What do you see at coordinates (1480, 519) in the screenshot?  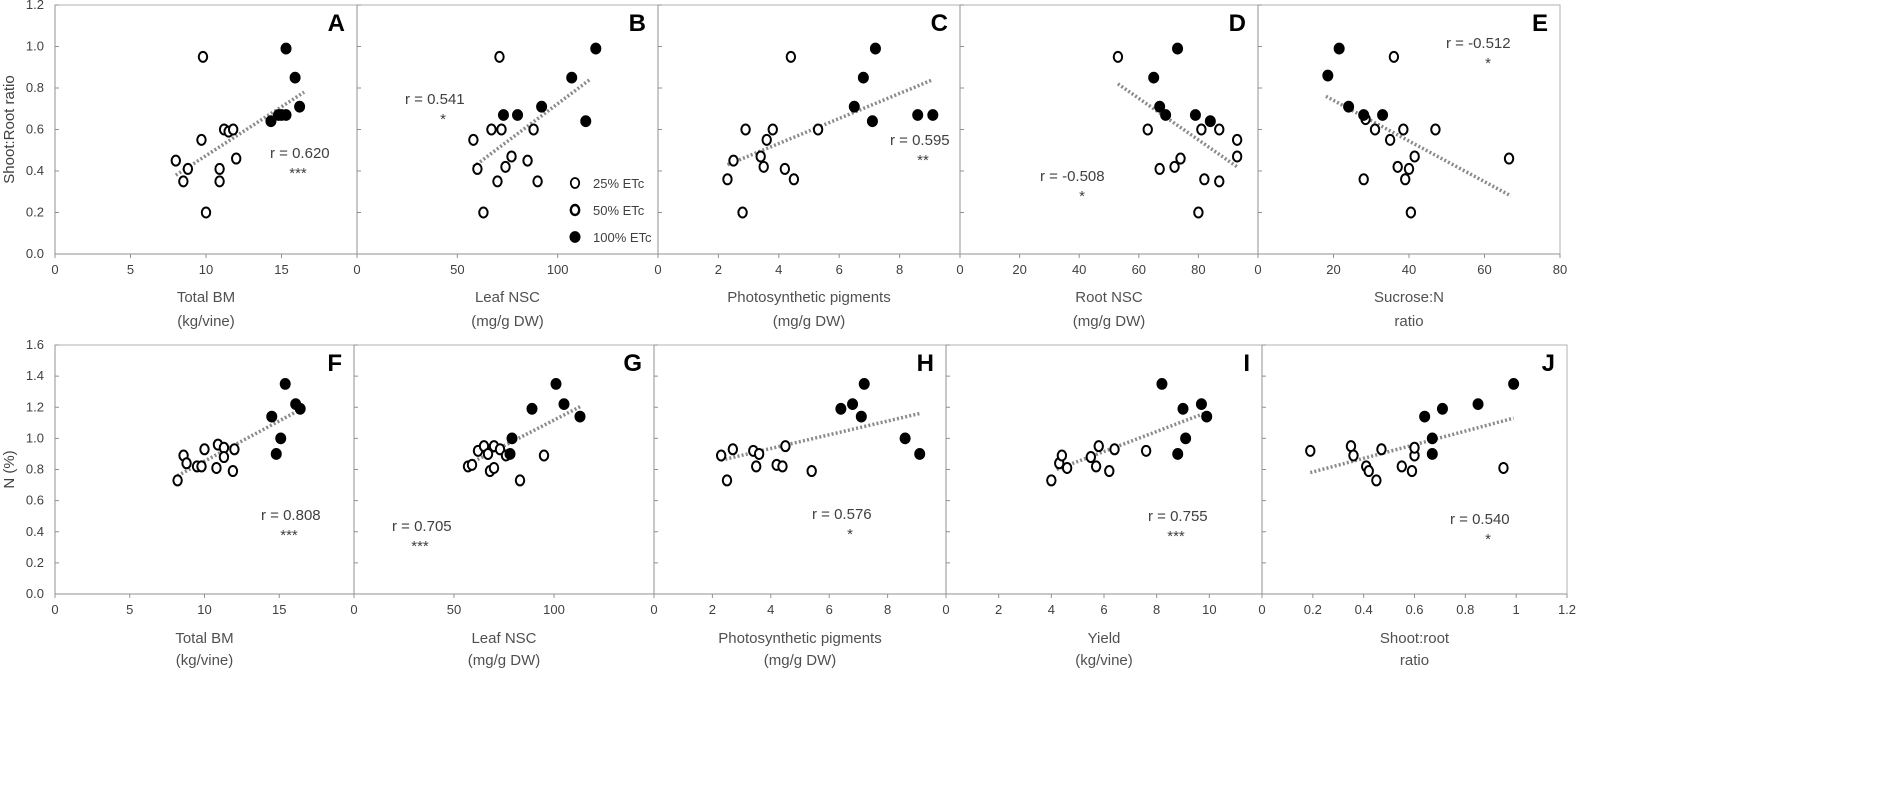 I see `correlation-label: r = 0.540` at bounding box center [1480, 519].